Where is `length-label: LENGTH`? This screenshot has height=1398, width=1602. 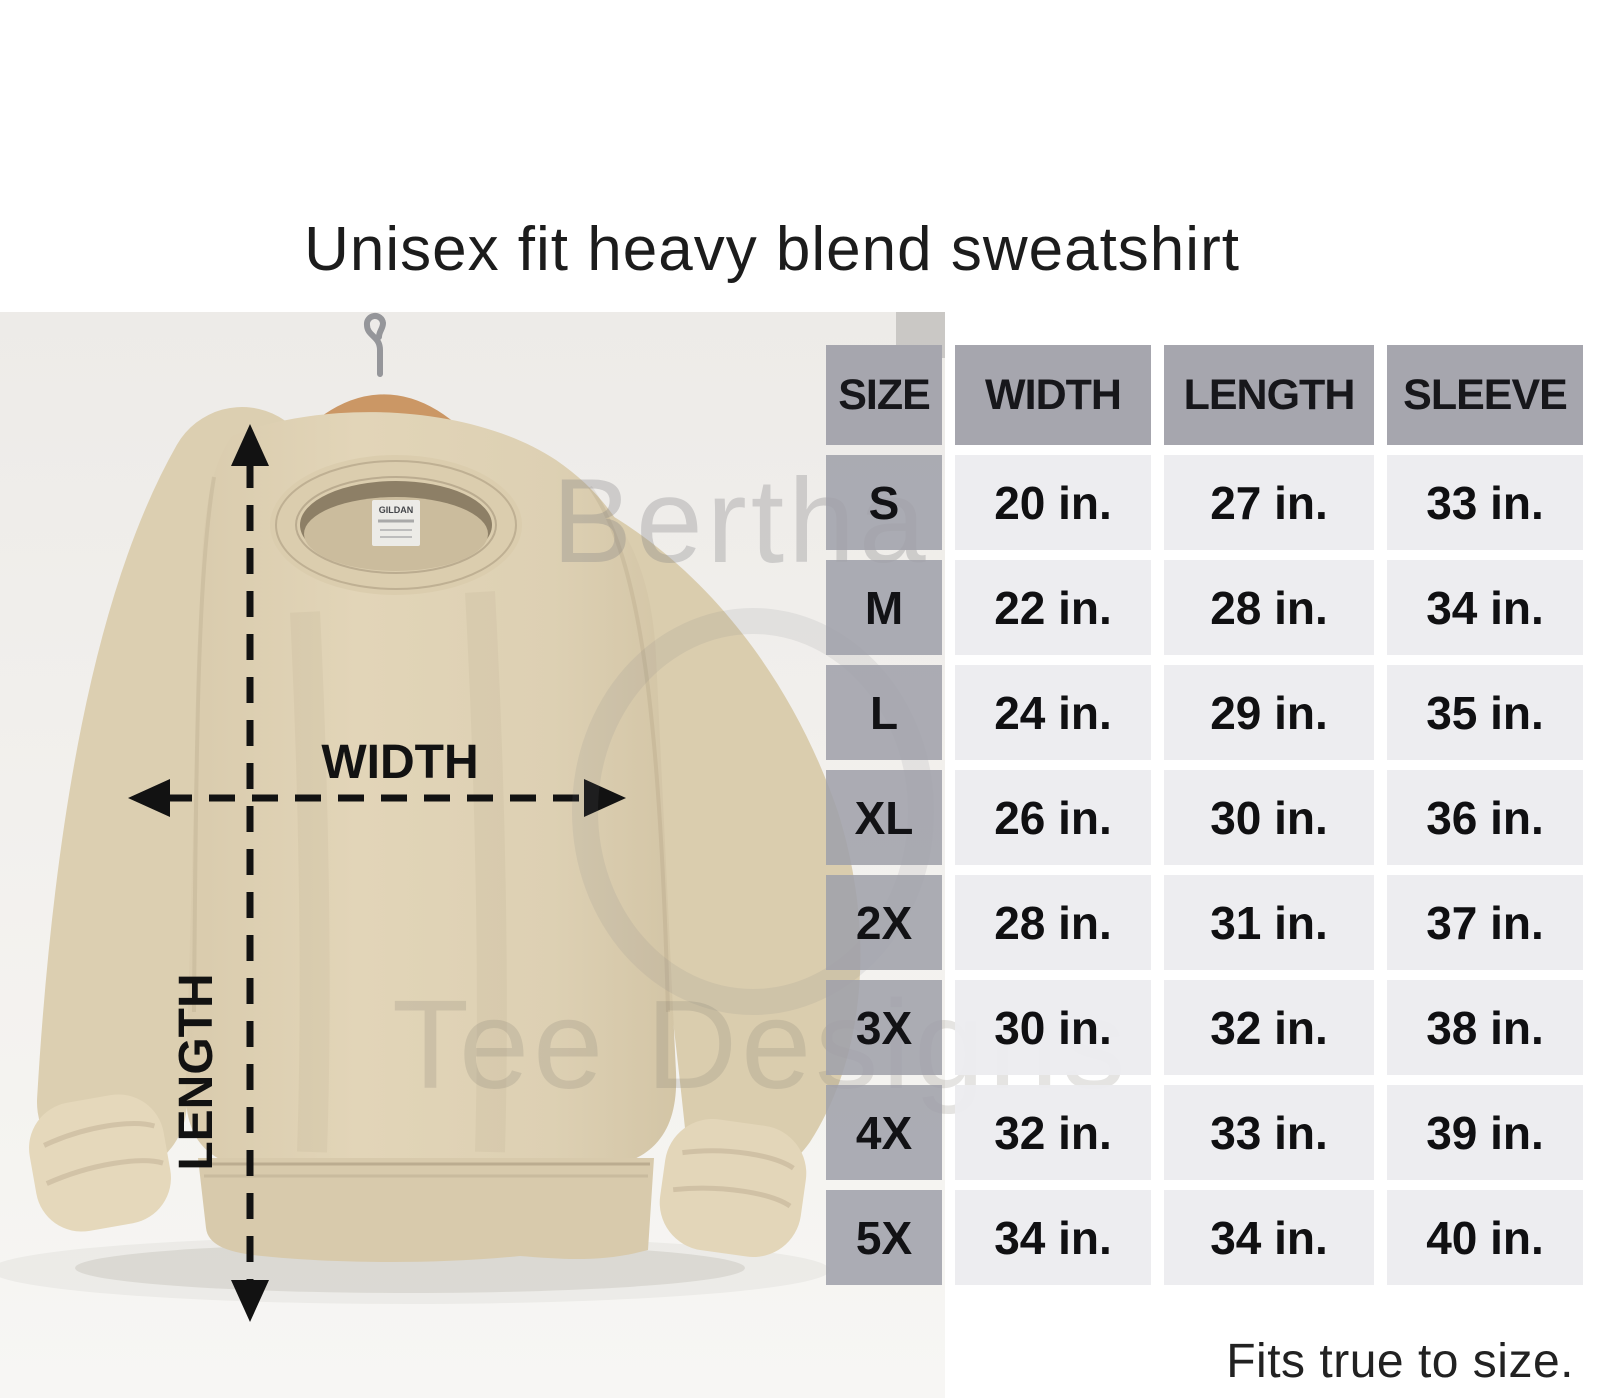 length-label: LENGTH is located at coordinates (196, 1071).